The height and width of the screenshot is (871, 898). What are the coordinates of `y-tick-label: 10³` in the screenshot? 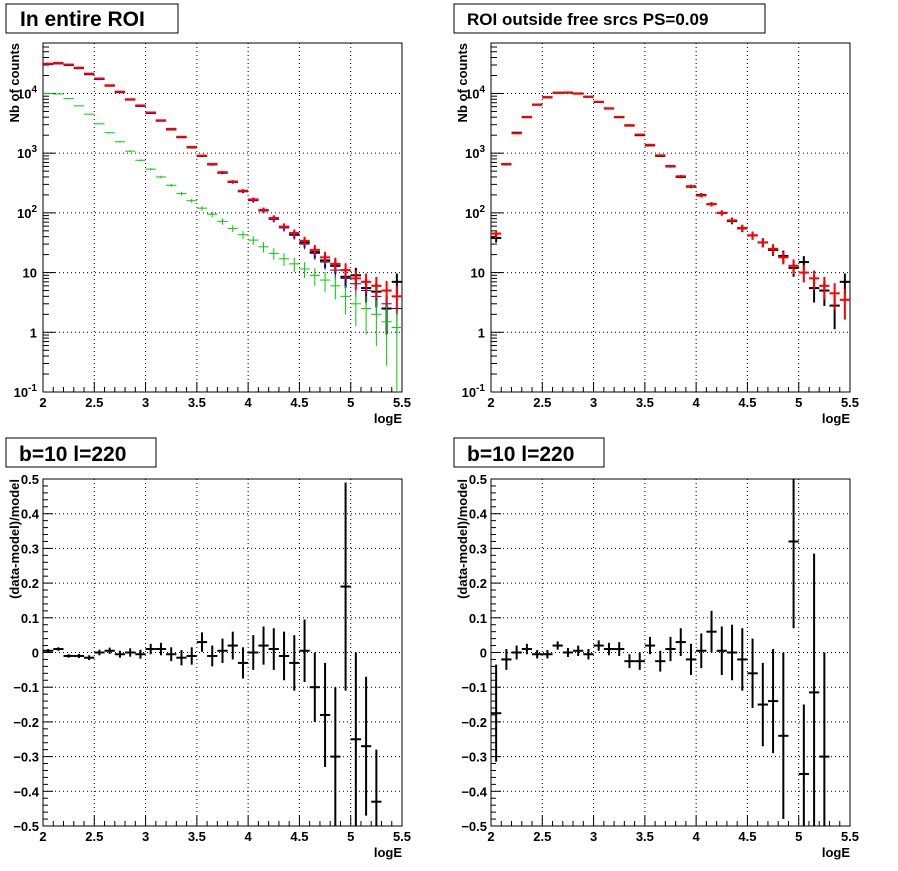 It's located at (475, 152).